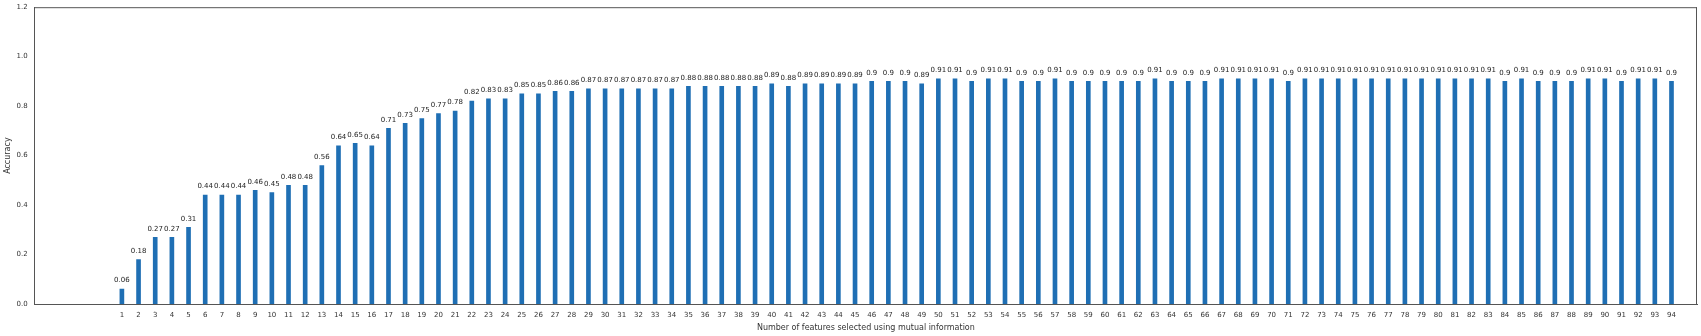 This screenshot has width=1701, height=336. Describe the element at coordinates (7, 155) in the screenshot. I see `y-axis-title: Accuracy` at that location.